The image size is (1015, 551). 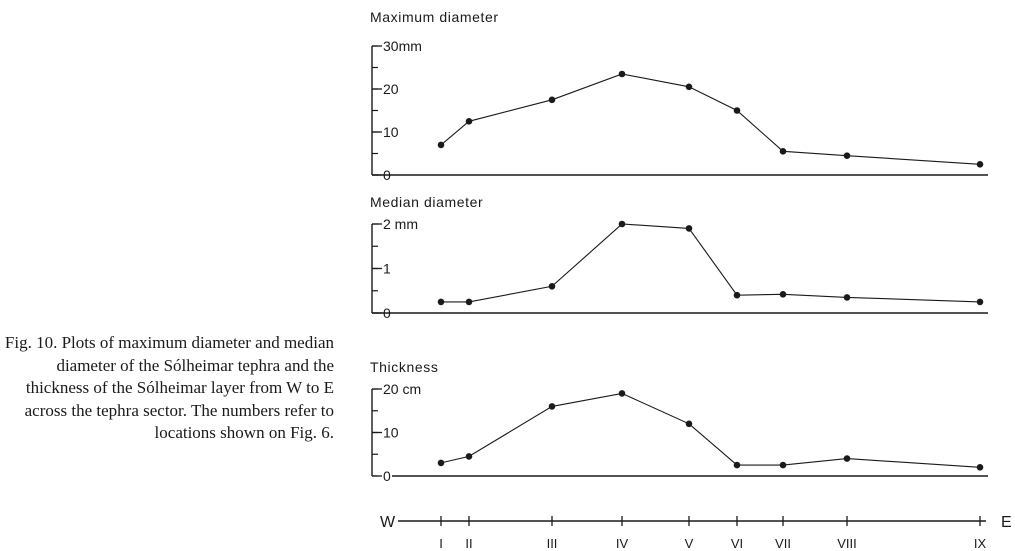 I want to click on maximum-diameter-y-tick-label: 10, so click(x=391, y=132).